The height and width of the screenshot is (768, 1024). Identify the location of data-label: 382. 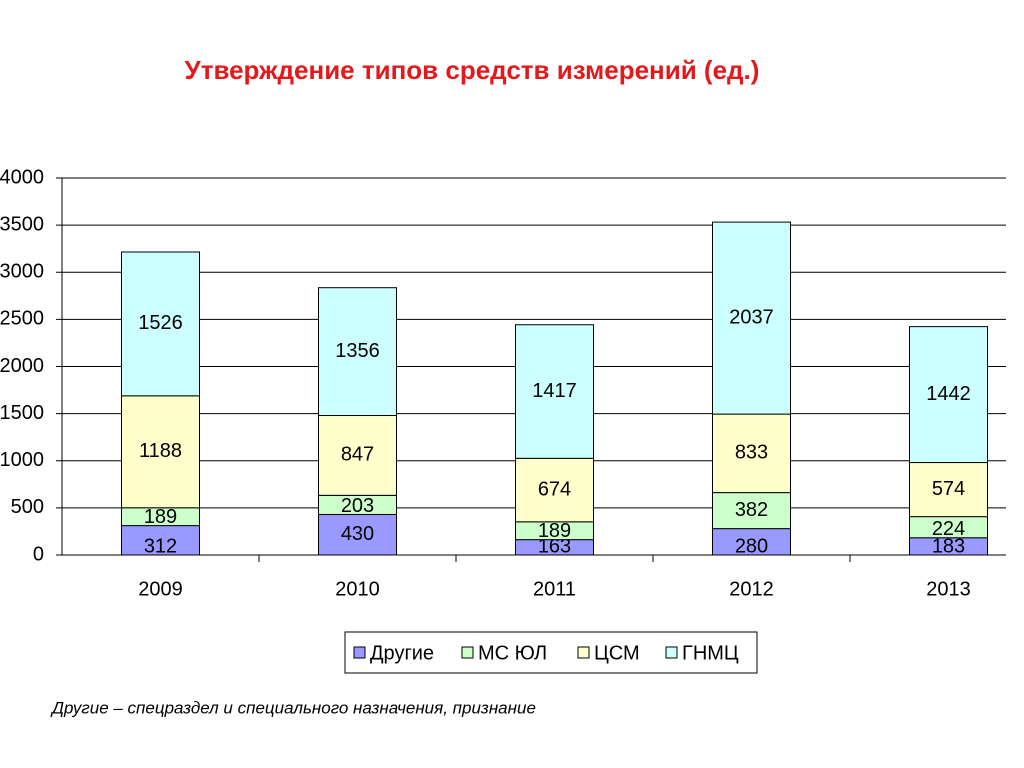
(751, 510).